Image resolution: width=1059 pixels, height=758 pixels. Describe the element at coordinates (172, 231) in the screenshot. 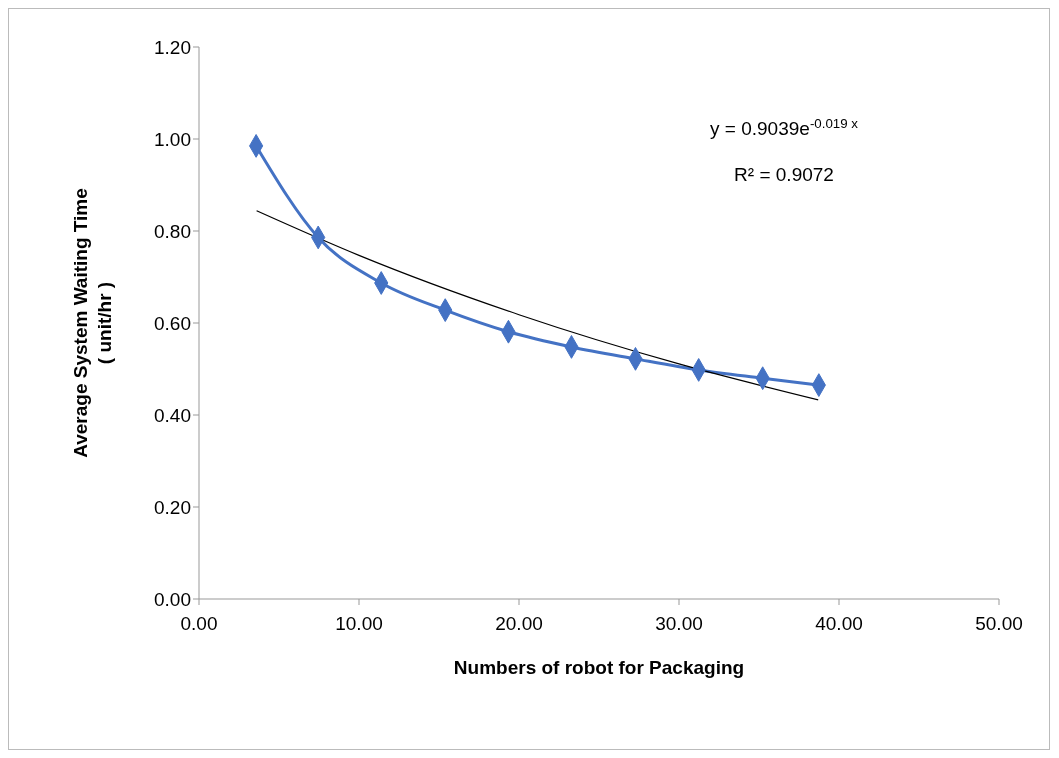

I see `y-tick-label: 0.80` at that location.